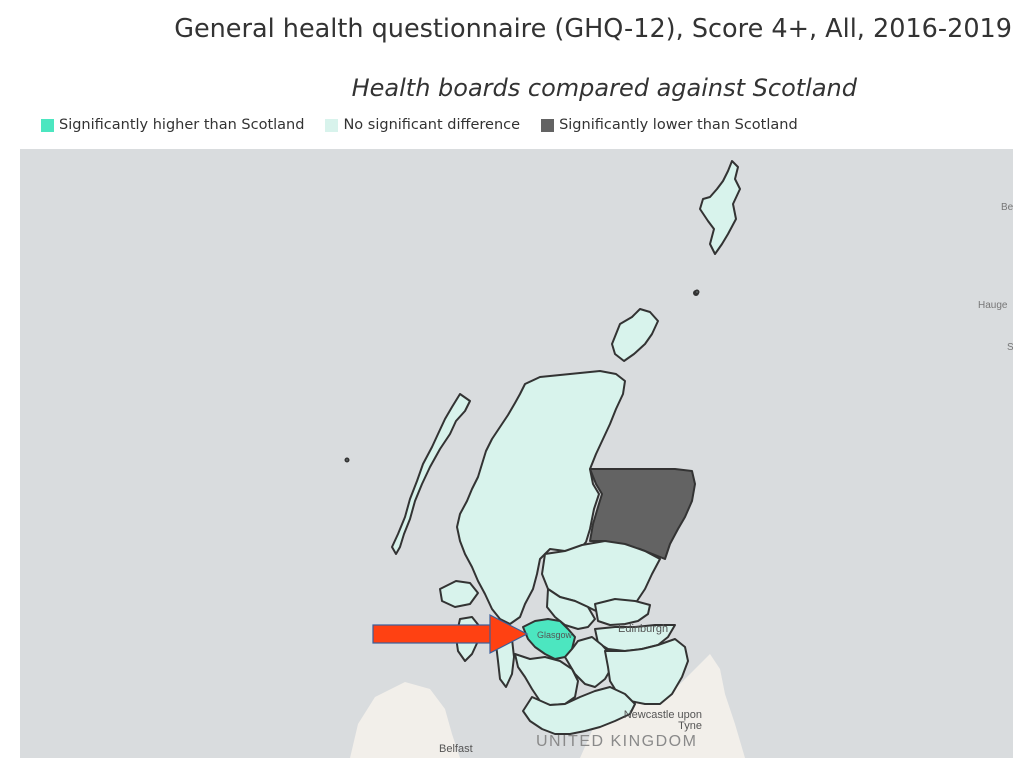 The height and width of the screenshot is (771, 1028). I want to click on place-label-edinburgh: Edinburgh, so click(643, 629).